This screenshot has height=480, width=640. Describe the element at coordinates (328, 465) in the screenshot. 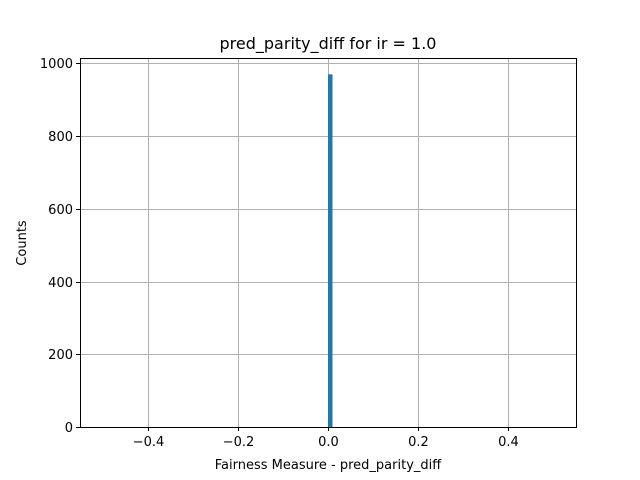

I see `x-axis-label: Fairness Measure - pred_parity_diff` at that location.